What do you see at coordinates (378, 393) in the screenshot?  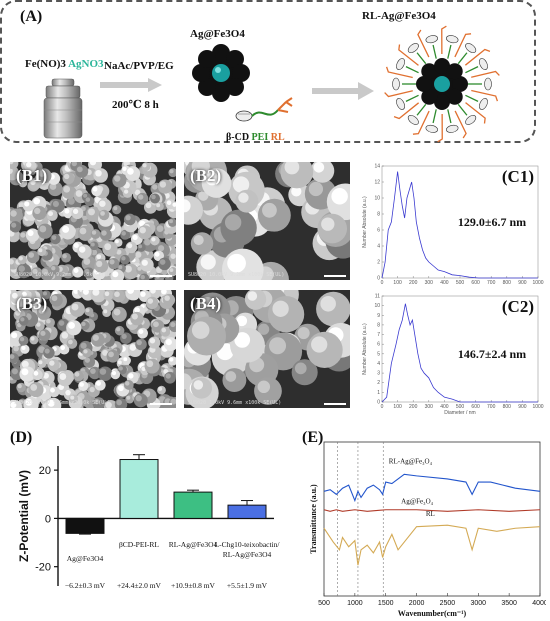 I see `y-tick-label: 1` at bounding box center [378, 393].